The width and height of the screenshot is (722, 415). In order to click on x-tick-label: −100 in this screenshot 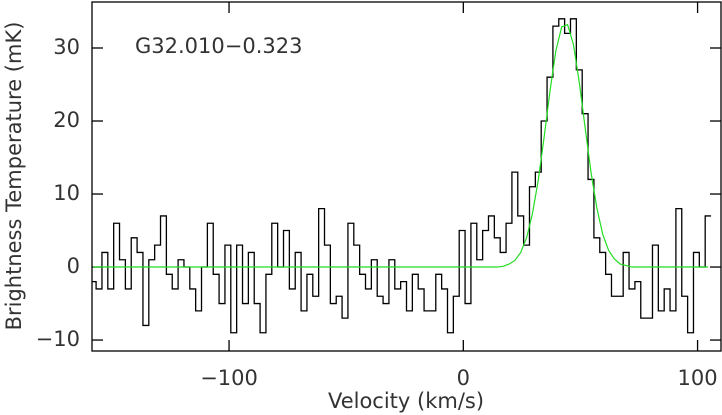, I will do `click(229, 378)`.